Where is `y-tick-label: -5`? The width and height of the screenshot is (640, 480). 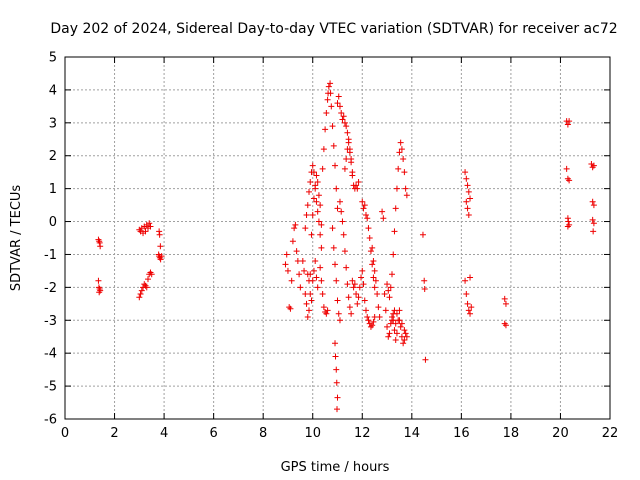
y-tick-label: -5 is located at coordinates (50, 387).